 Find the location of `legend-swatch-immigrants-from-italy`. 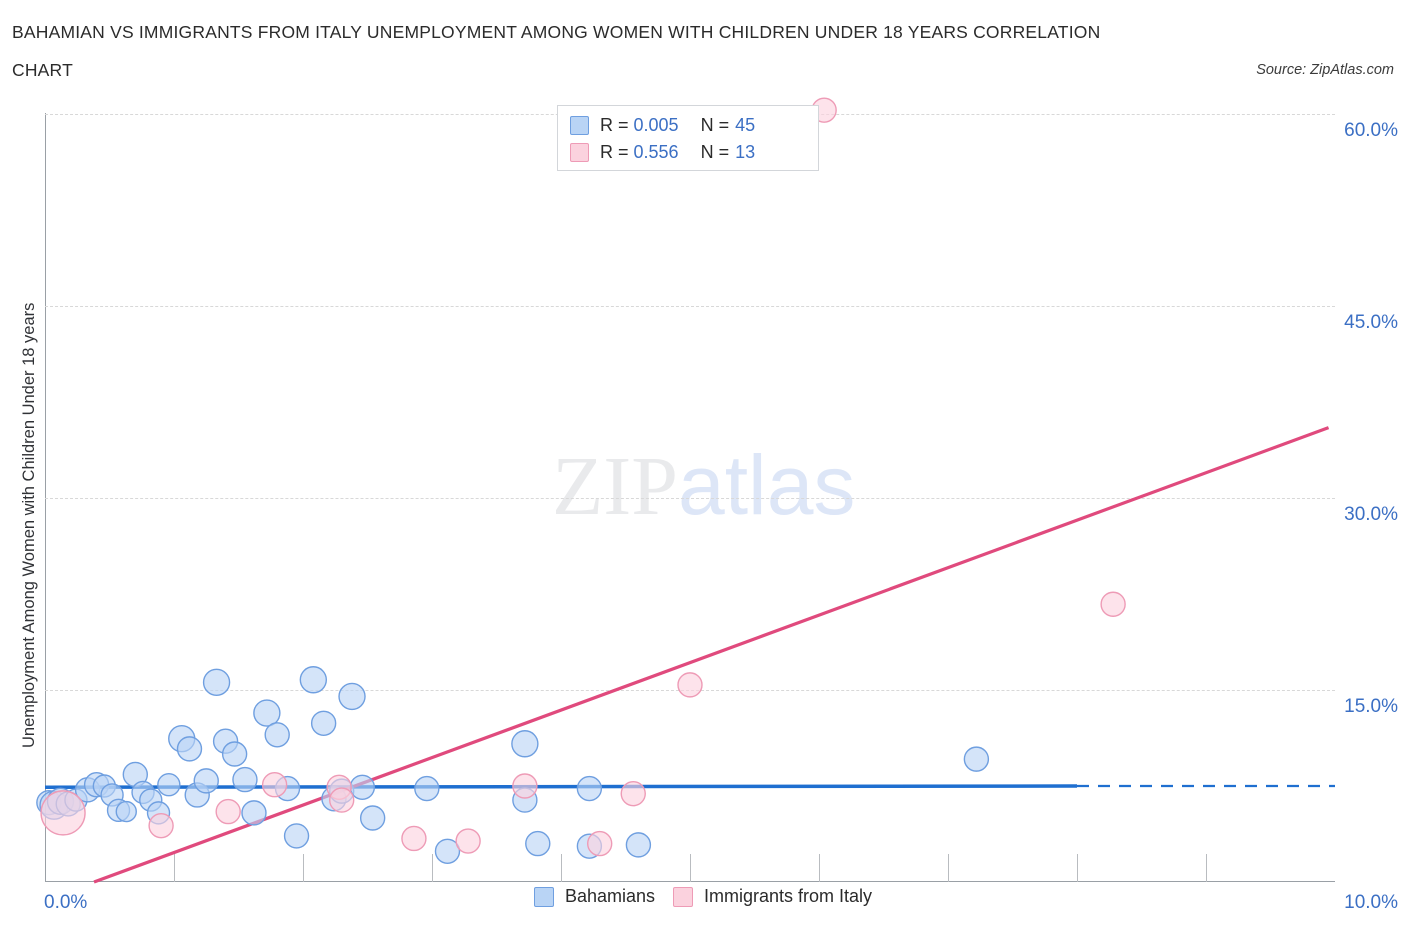

legend-swatch-immigrants-from-italy is located at coordinates (683, 896).